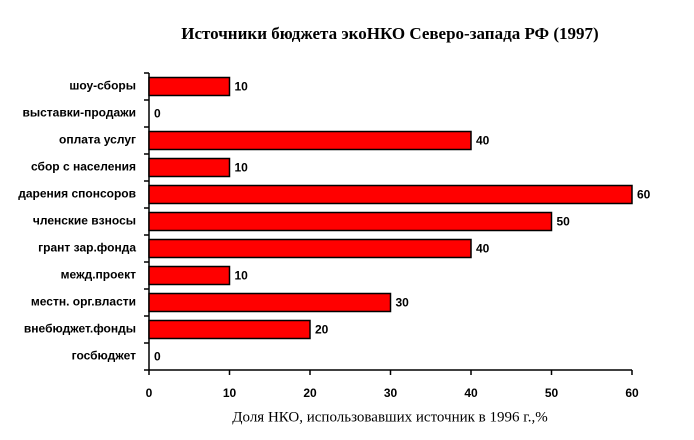 The width and height of the screenshot is (694, 440). What do you see at coordinates (84, 221) in the screenshot?
I see `y-tick-label: членские взносы` at bounding box center [84, 221].